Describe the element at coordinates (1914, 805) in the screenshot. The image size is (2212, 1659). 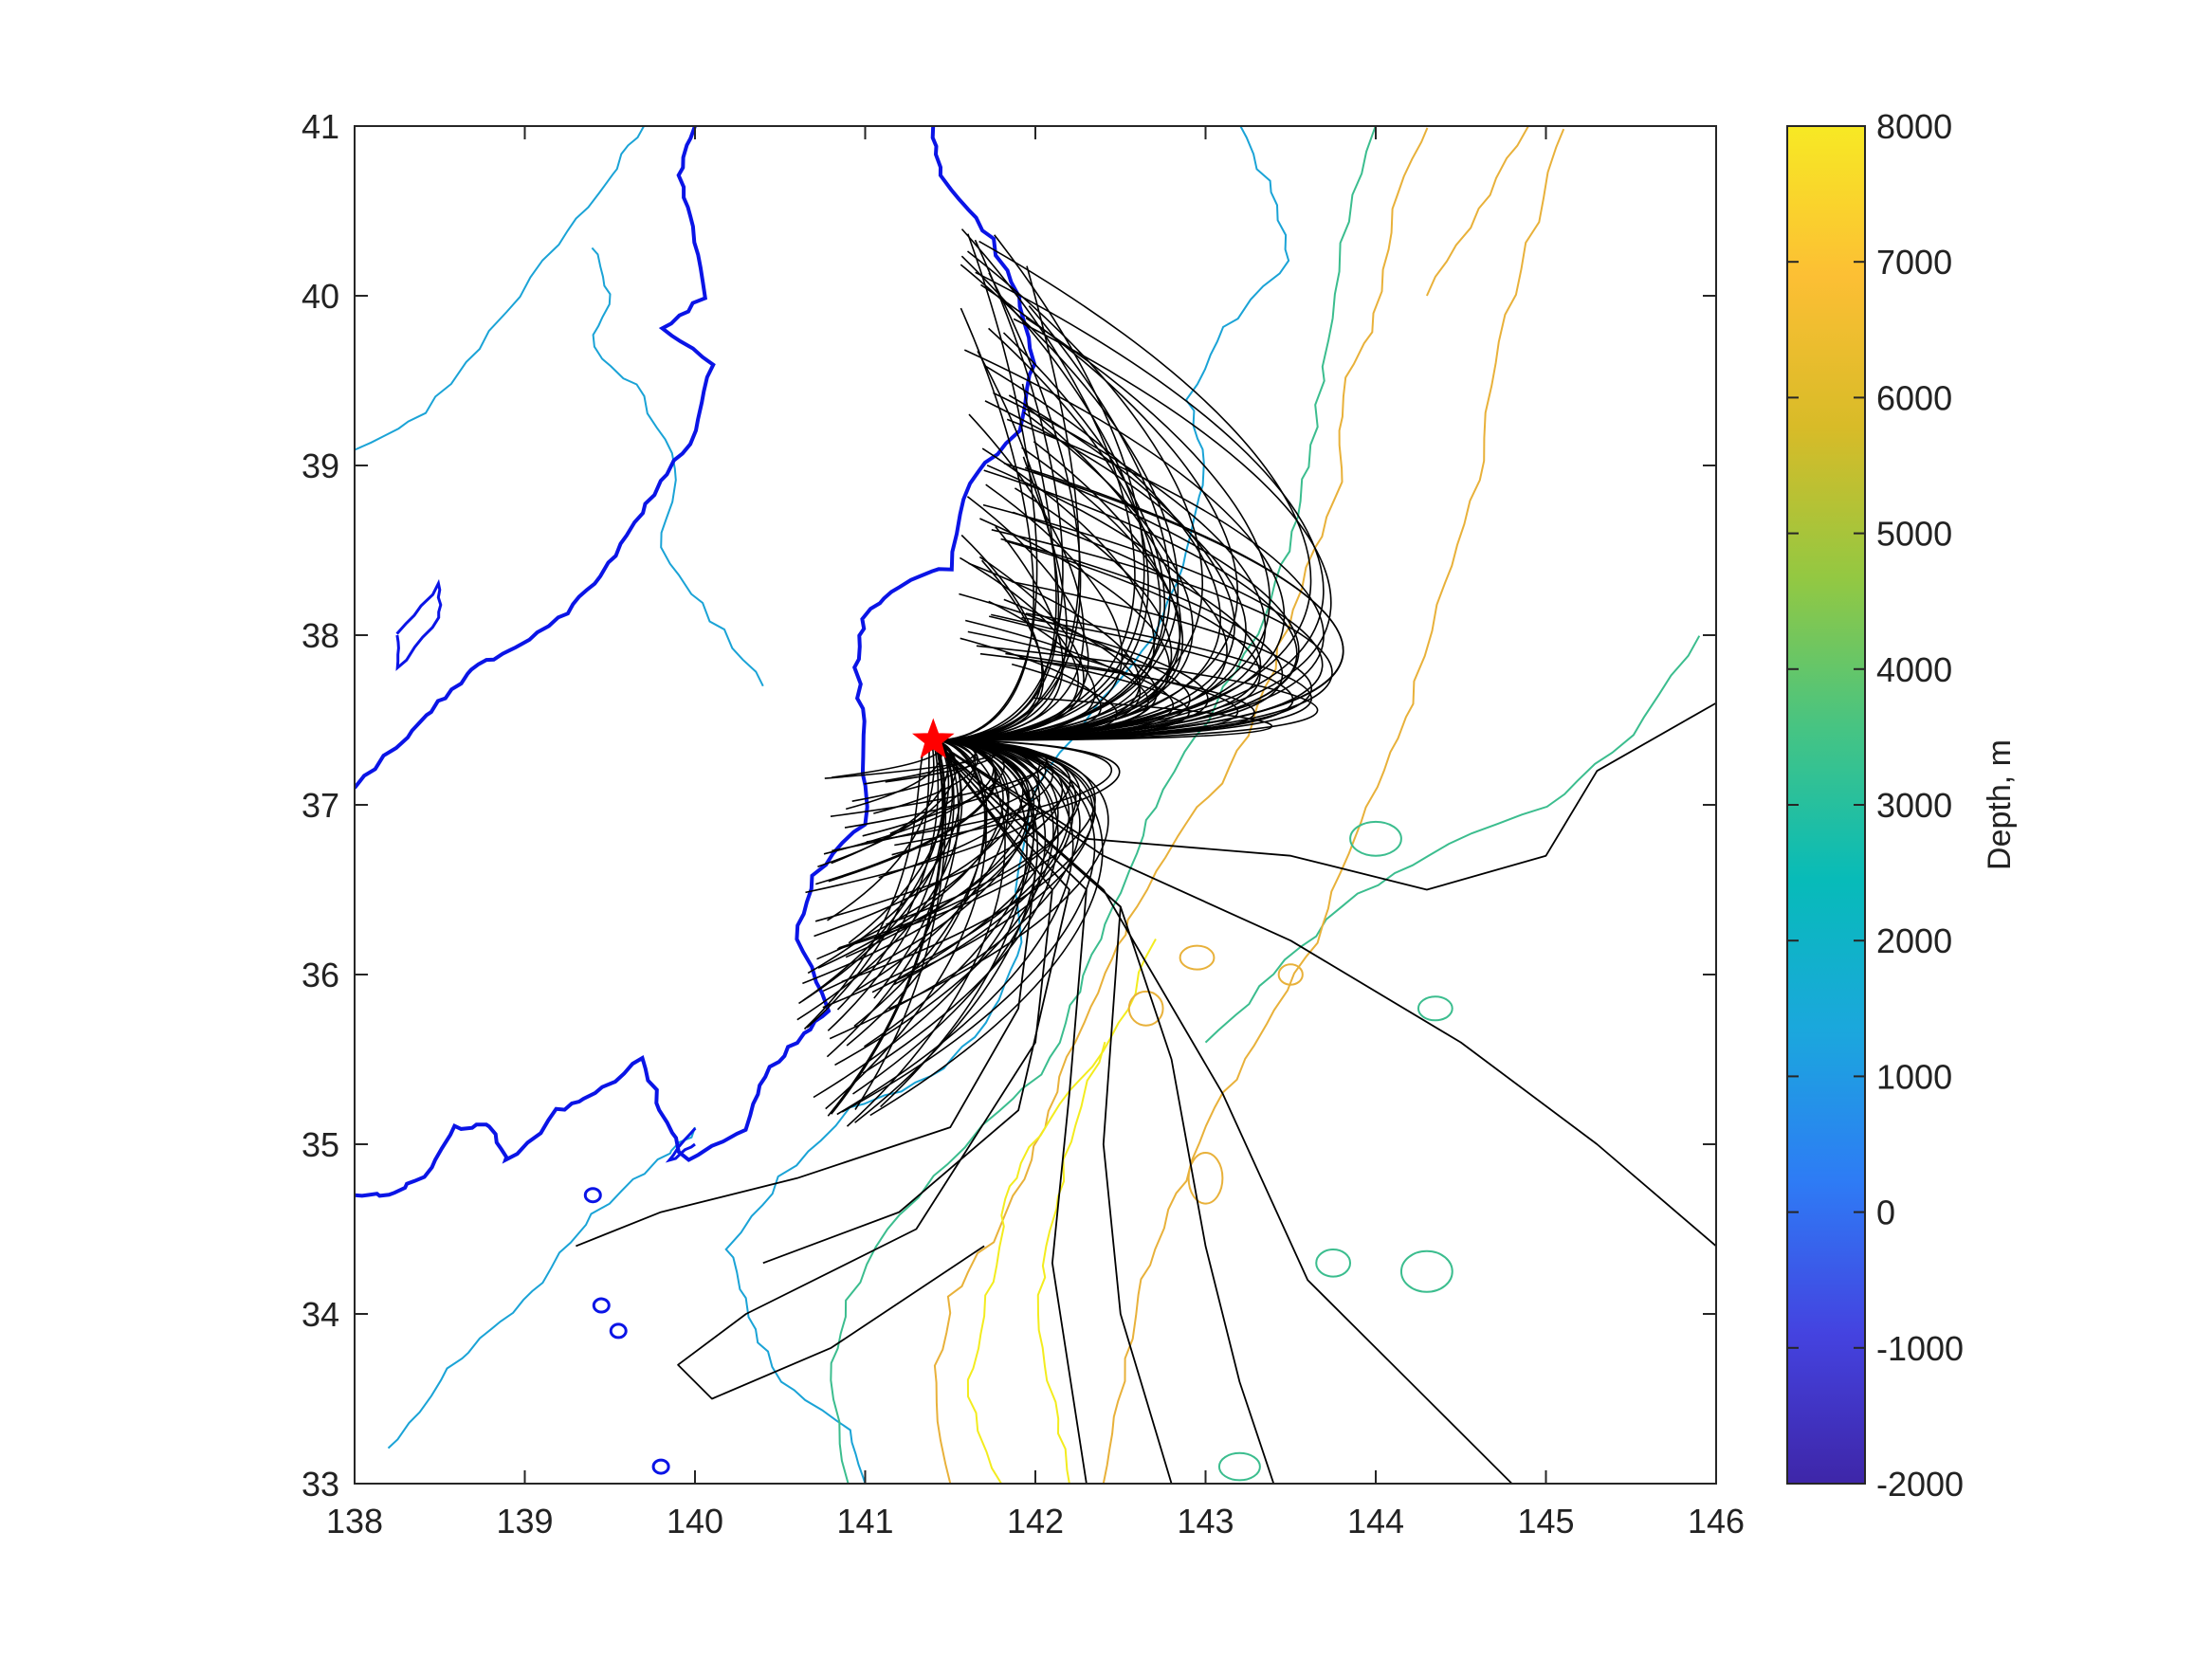
I see `colorbar-tick-label: 3000` at that location.